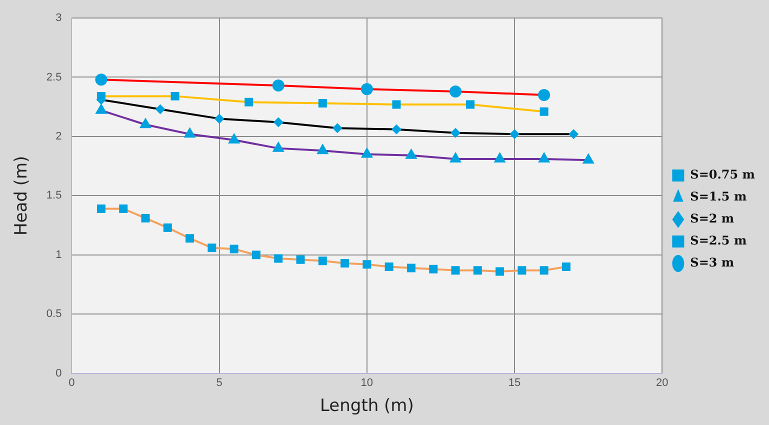  What do you see at coordinates (367, 406) in the screenshot?
I see `x-axis-title: Length (m)` at bounding box center [367, 406].